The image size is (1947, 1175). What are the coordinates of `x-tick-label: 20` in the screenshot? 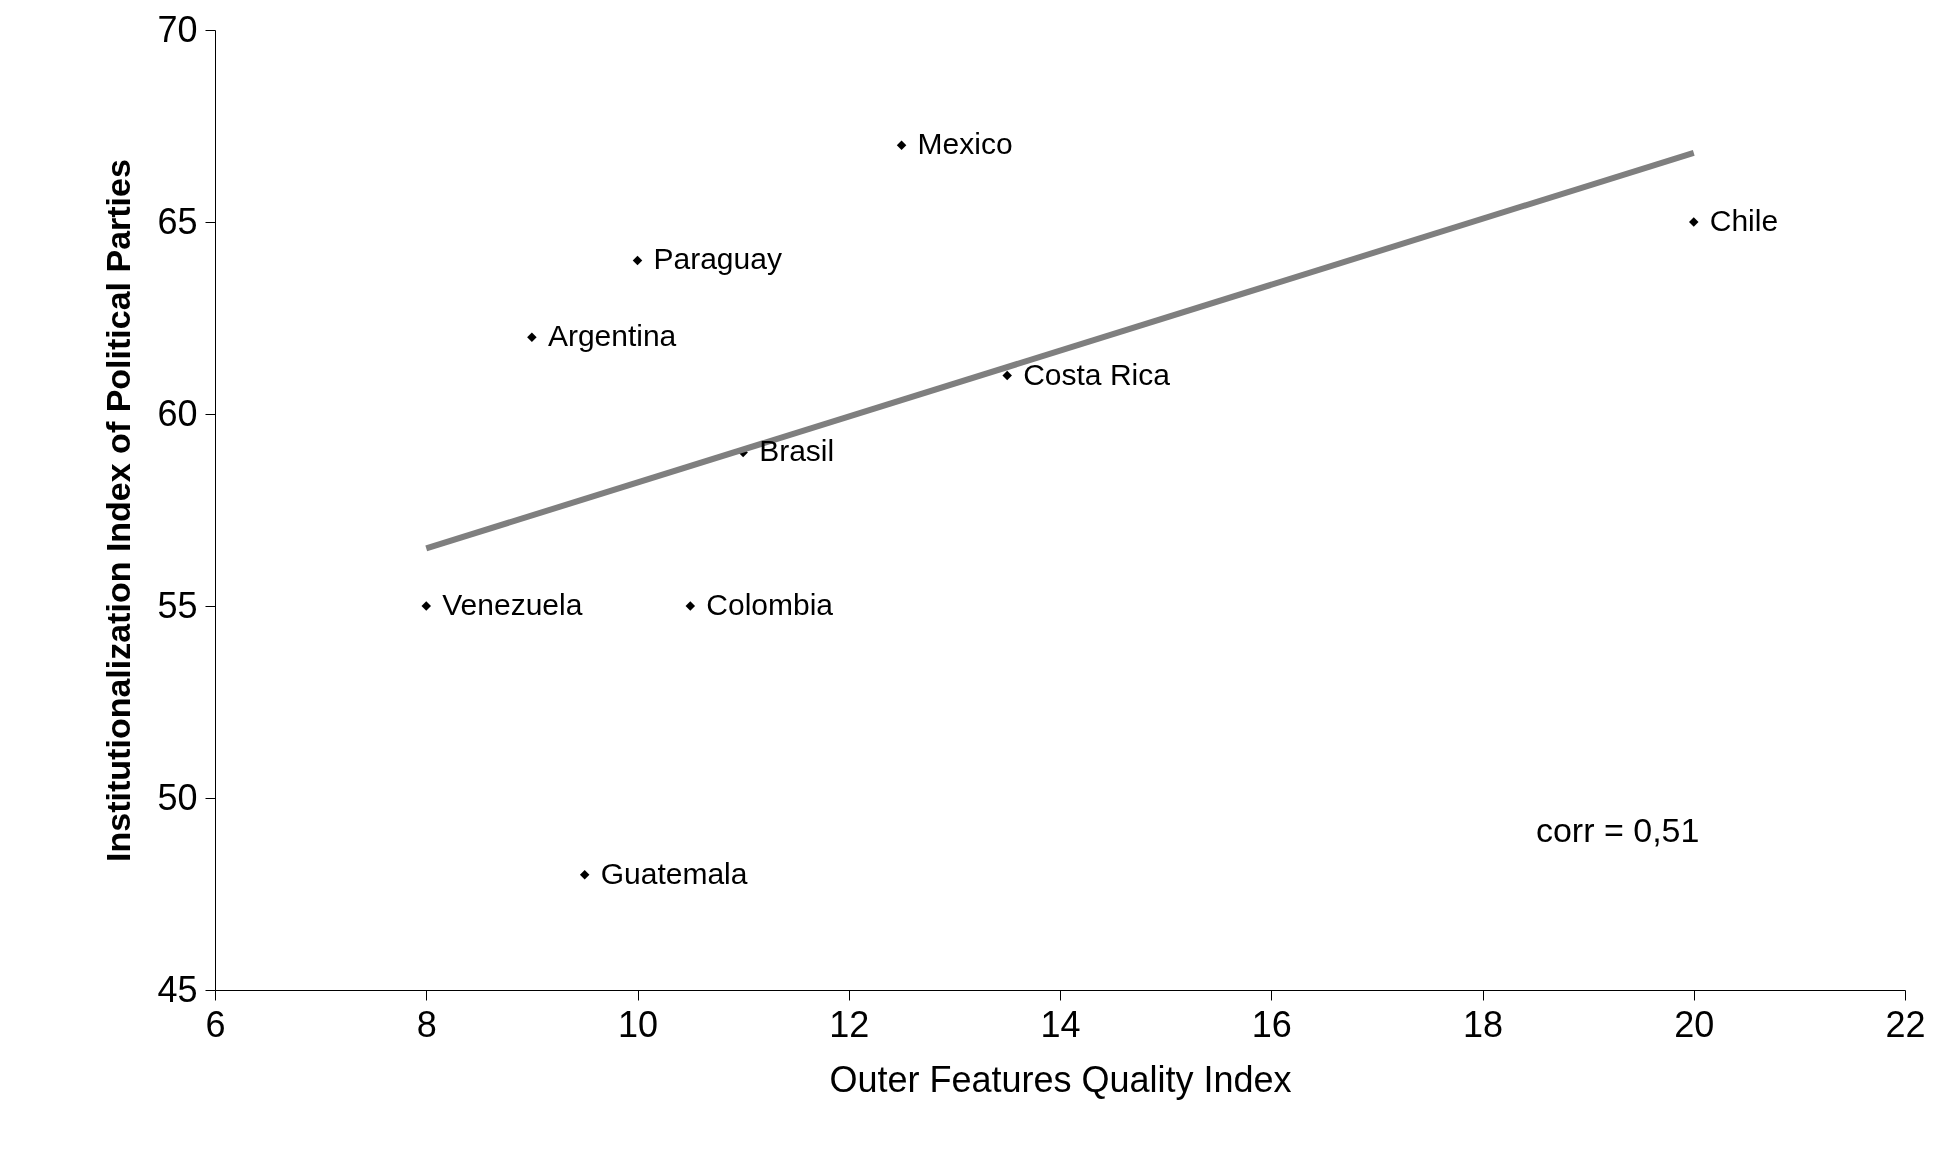 It's located at (1694, 1024).